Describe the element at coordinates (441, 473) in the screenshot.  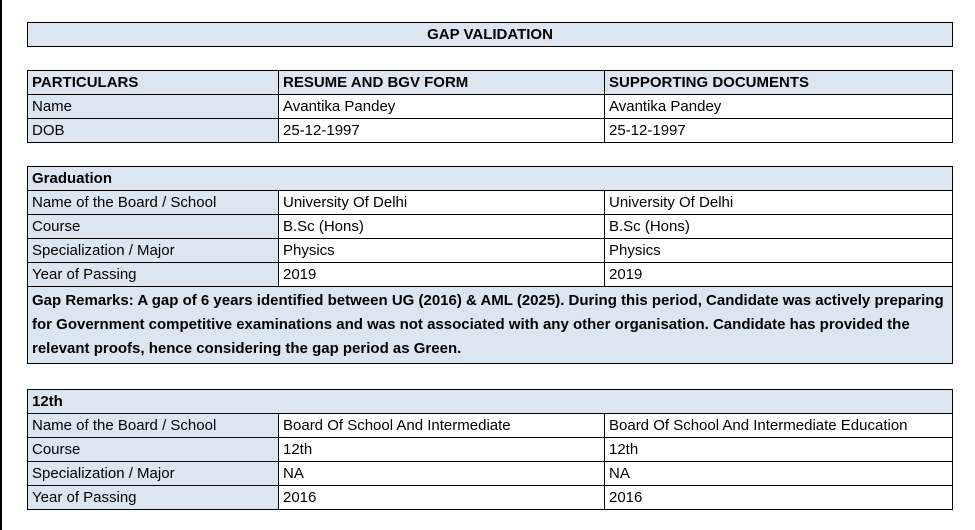
I see `resume-value: NA` at that location.